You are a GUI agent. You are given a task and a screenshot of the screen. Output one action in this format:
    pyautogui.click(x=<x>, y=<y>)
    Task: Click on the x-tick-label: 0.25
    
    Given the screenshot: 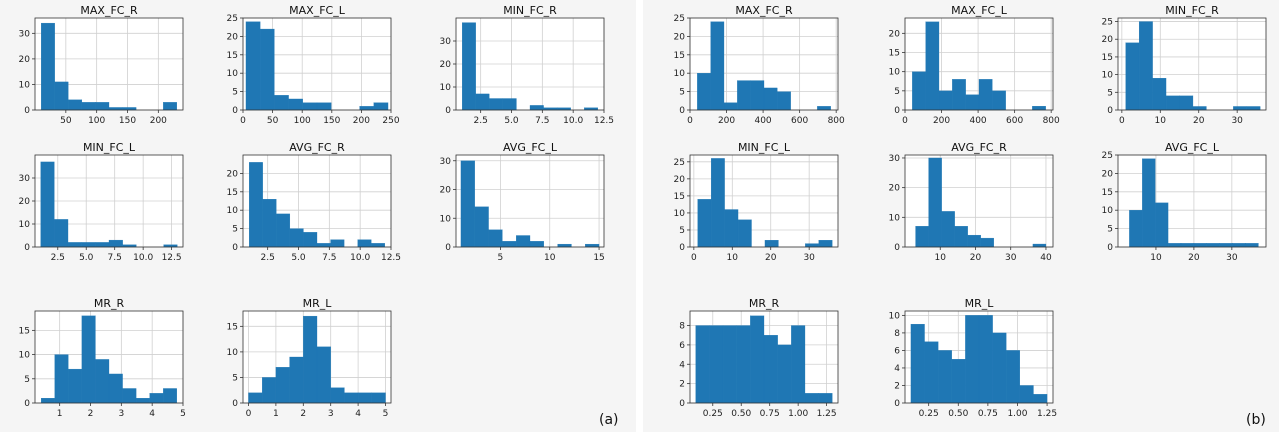 What is the action you would take?
    pyautogui.click(x=713, y=414)
    